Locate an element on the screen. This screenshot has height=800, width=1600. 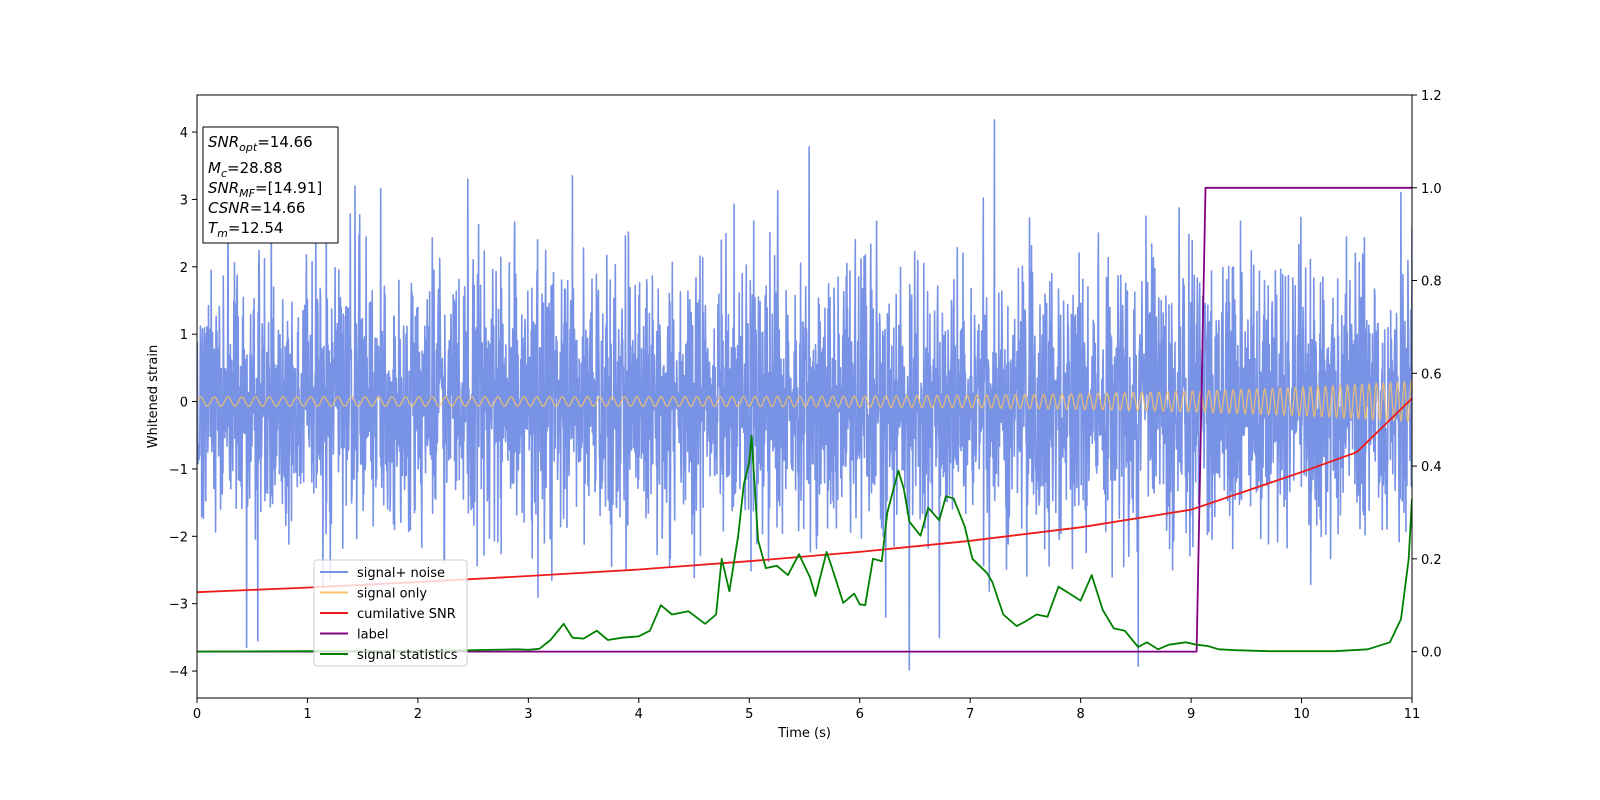
y-tick-label: 1 is located at coordinates (184, 335).